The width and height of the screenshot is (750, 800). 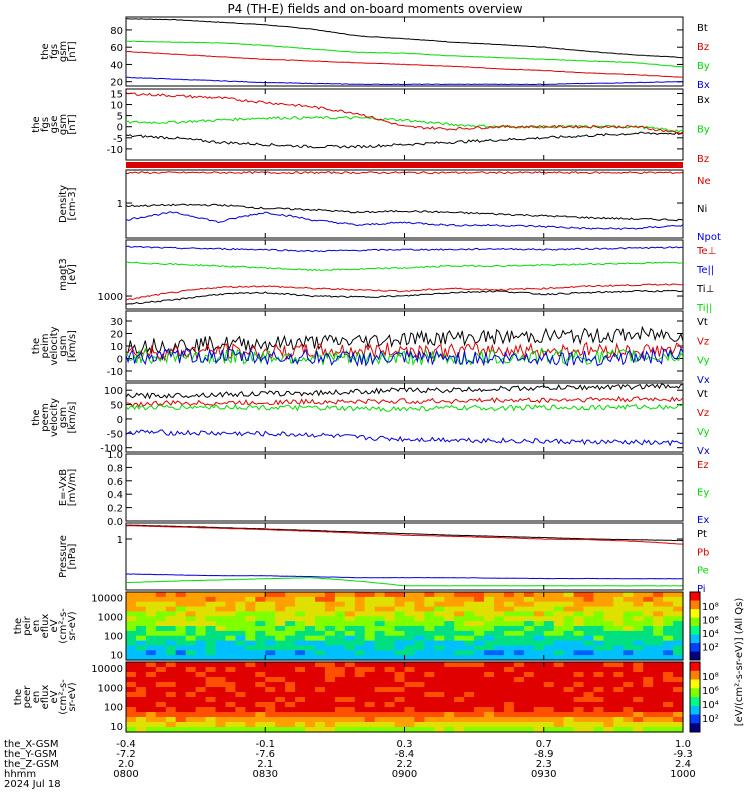 What do you see at coordinates (405, 764) in the screenshot?
I see `xaxis-value: 2.2` at bounding box center [405, 764].